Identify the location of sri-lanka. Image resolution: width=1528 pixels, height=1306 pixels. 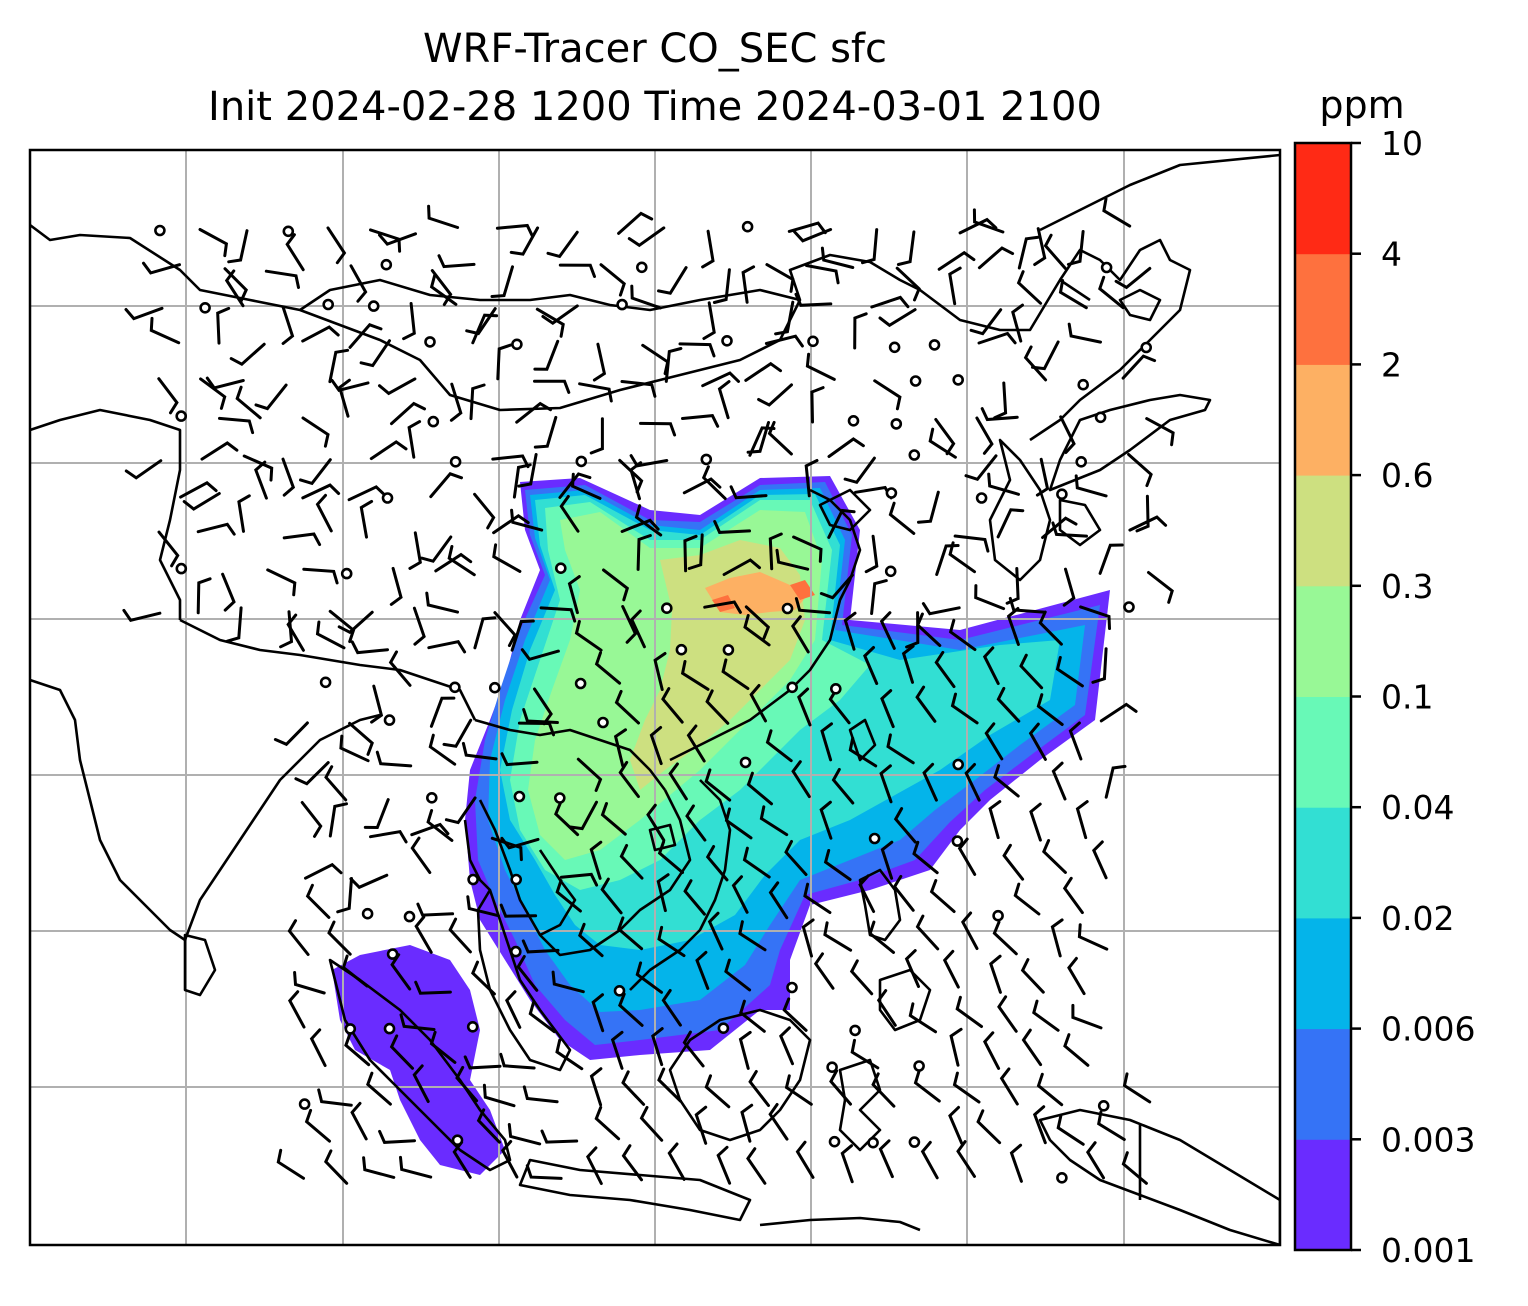
(200, 965).